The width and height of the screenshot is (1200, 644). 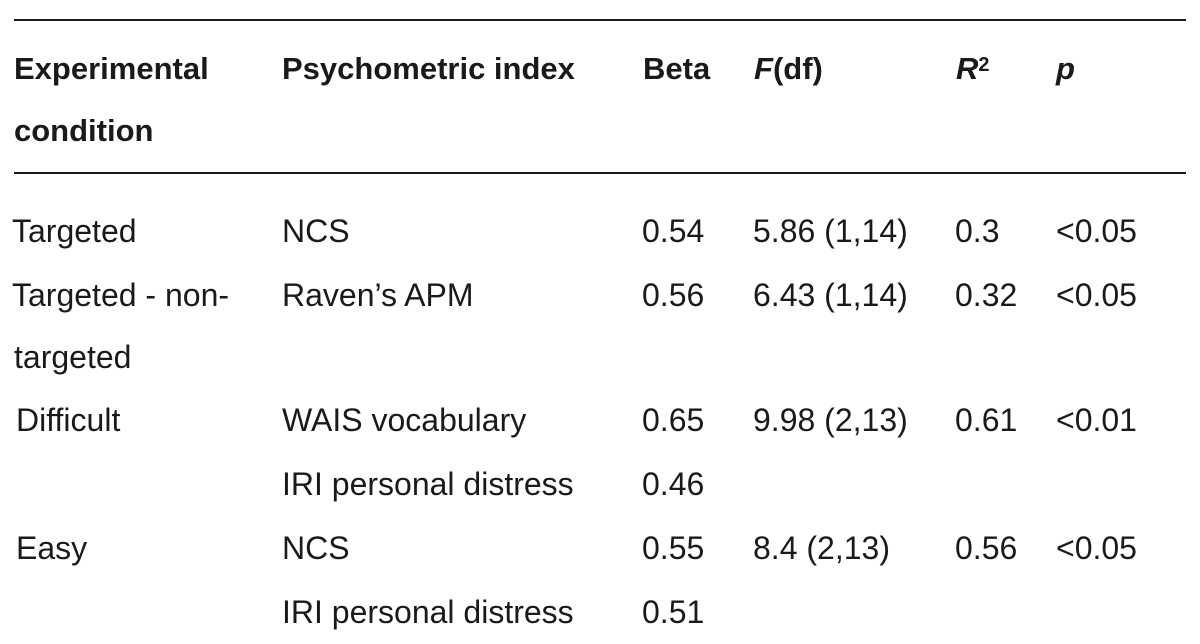 What do you see at coordinates (428, 68) in the screenshot?
I see `header-psychometric-index: Psychometric index` at bounding box center [428, 68].